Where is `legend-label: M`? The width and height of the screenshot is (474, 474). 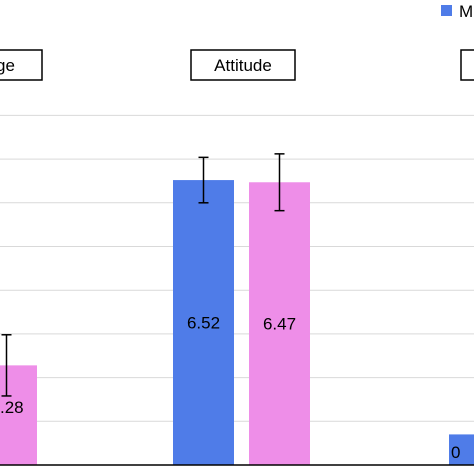
legend-label: M is located at coordinates (466, 11).